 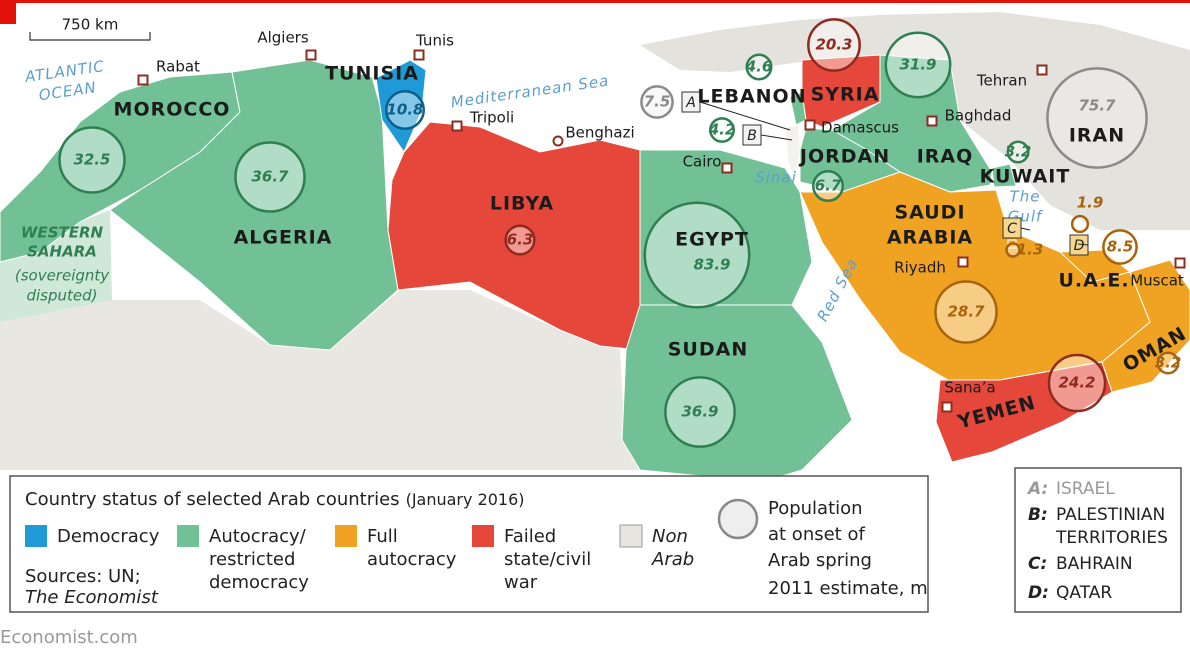 I want to click on legend-label: Failed, so click(x=530, y=536).